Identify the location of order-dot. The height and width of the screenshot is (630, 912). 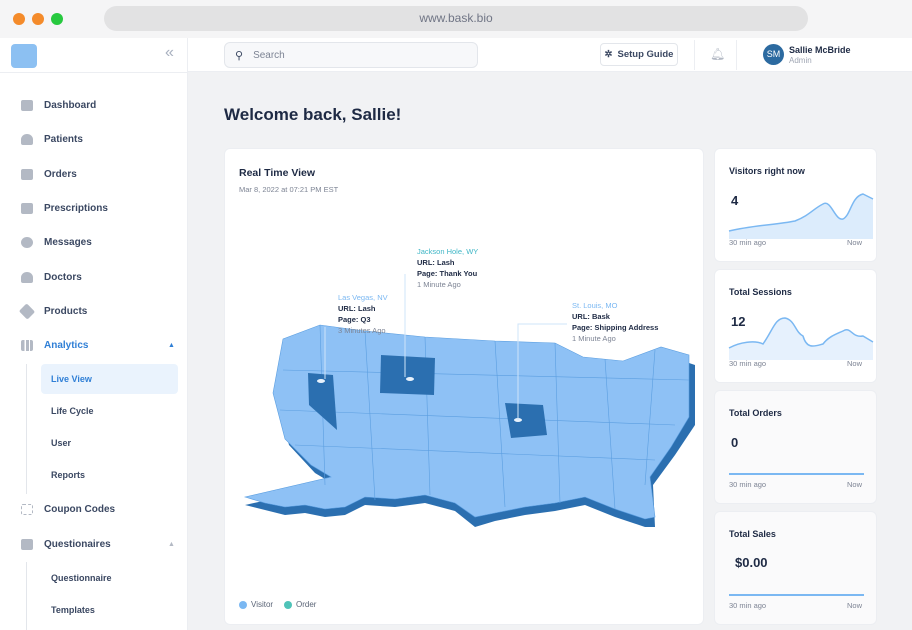
(288, 604).